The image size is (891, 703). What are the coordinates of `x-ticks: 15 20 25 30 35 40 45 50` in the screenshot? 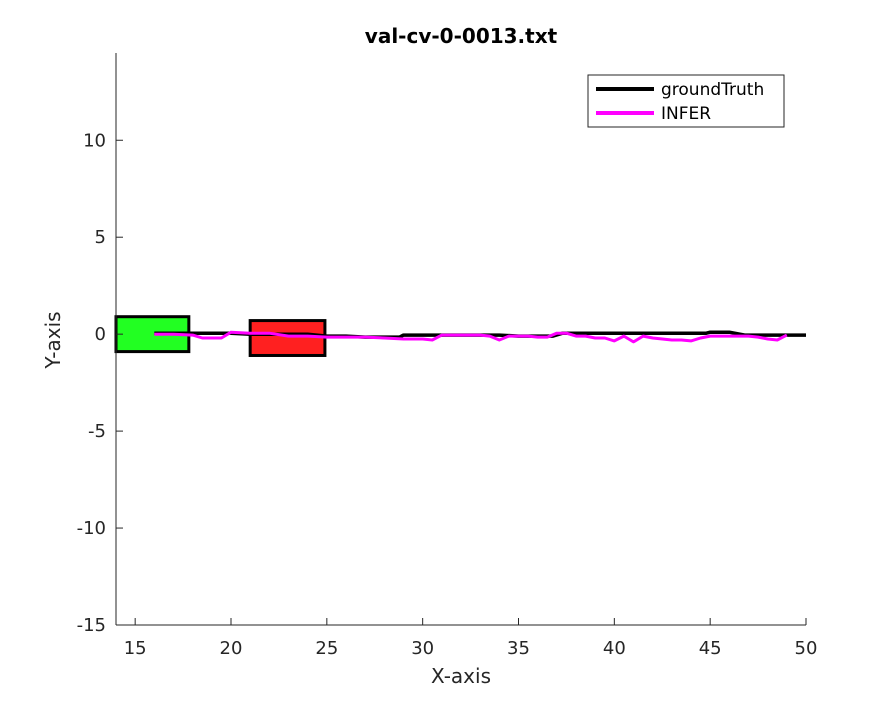 It's located at (471, 638).